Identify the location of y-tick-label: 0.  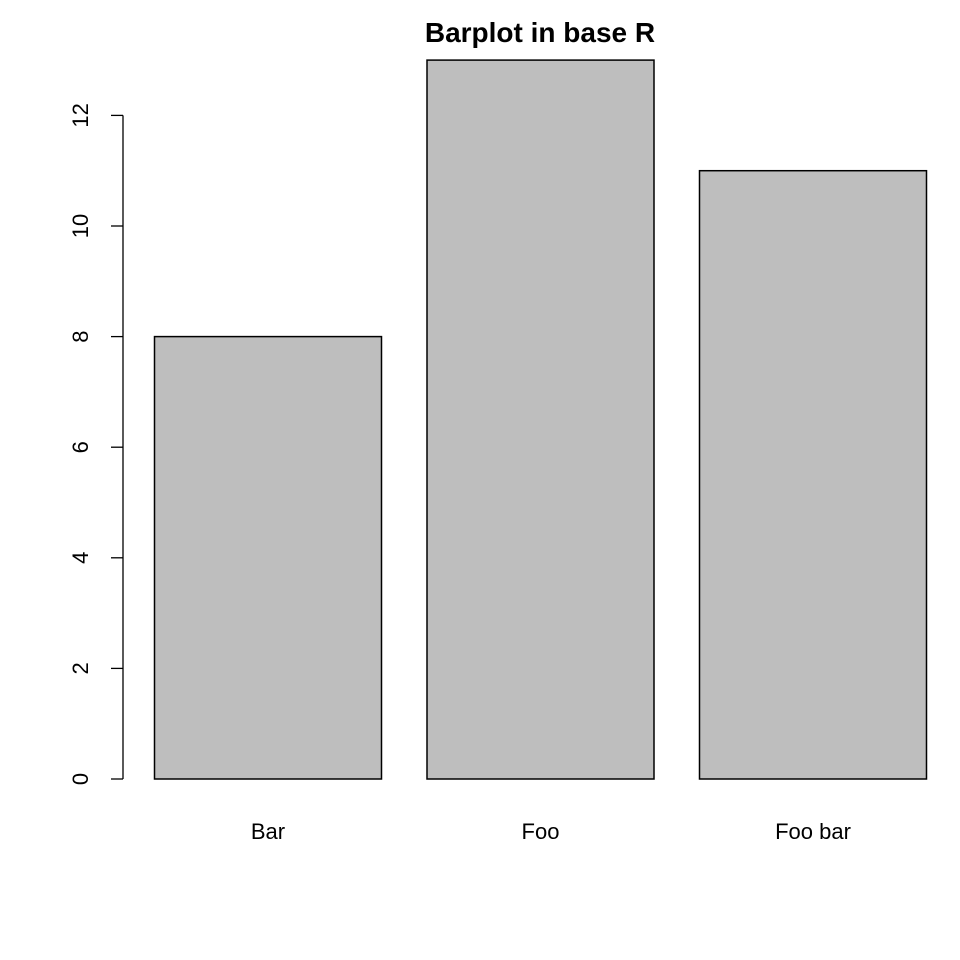
(80, 779).